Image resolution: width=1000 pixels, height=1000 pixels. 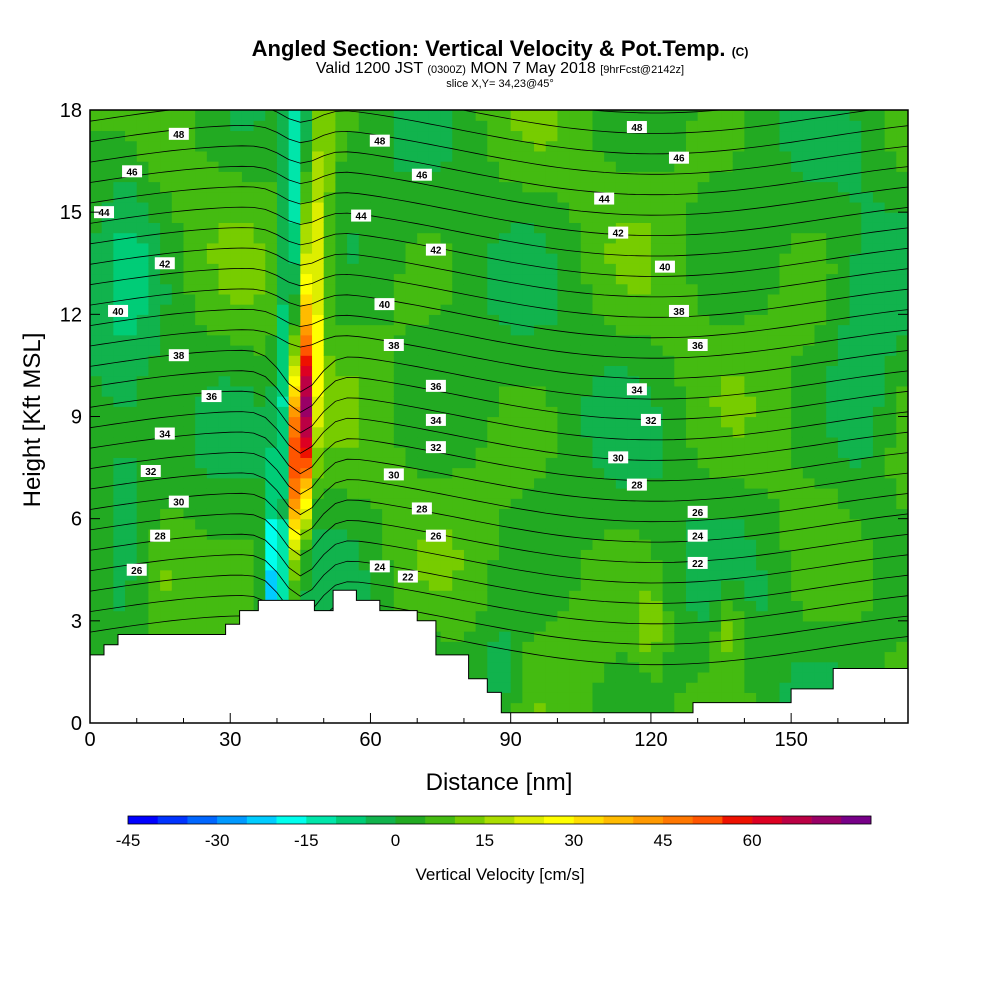 I want to click on contour-label-bg, so click(x=636, y=127).